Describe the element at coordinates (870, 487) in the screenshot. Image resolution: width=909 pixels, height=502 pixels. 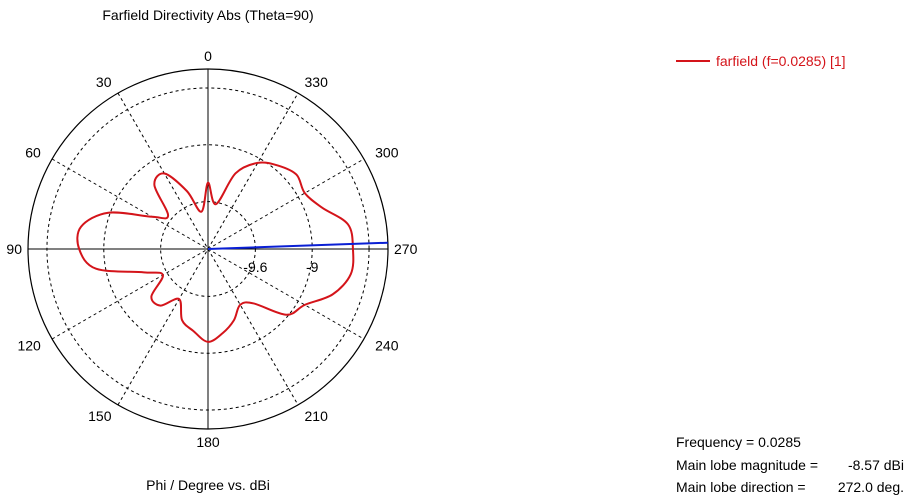
I see `main-lobe-direction-value: 272.0 deg.` at that location.